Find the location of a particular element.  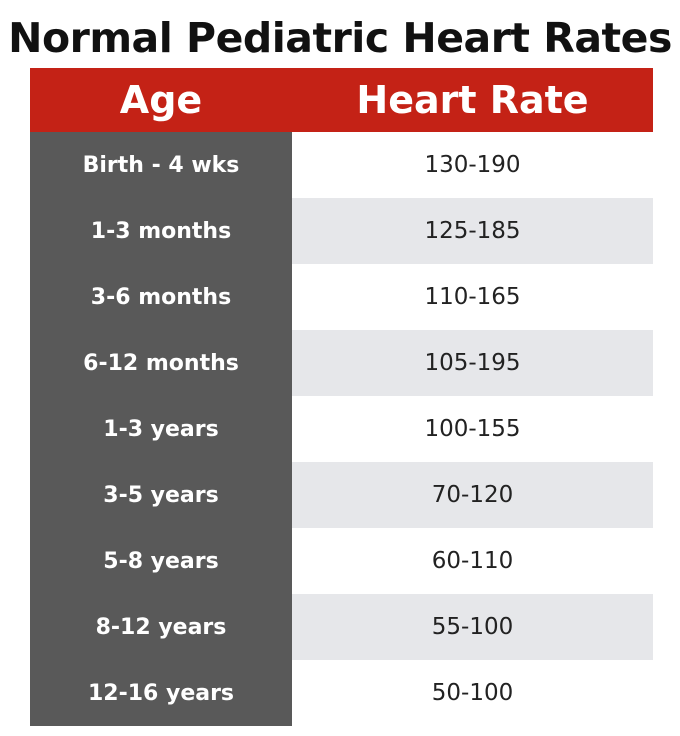

table-row: 3-6 months 110-165 is located at coordinates (341, 297).